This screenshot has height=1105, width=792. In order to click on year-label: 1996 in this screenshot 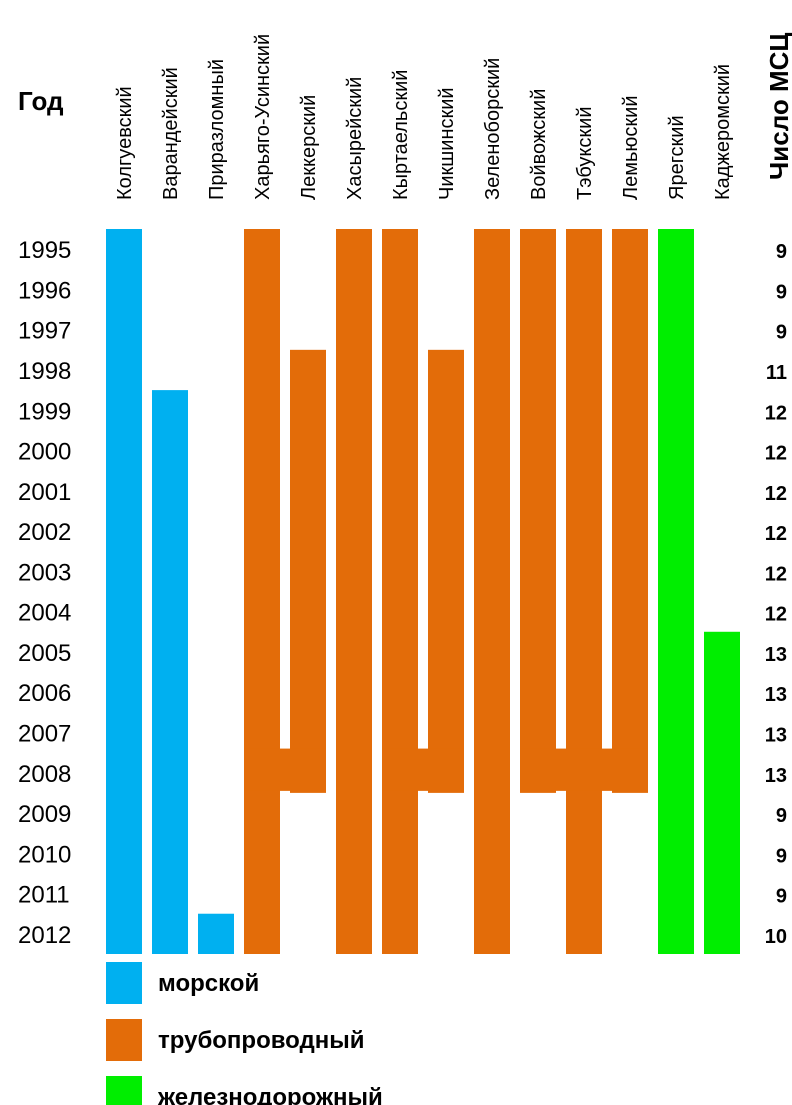, I will do `click(44, 290)`.